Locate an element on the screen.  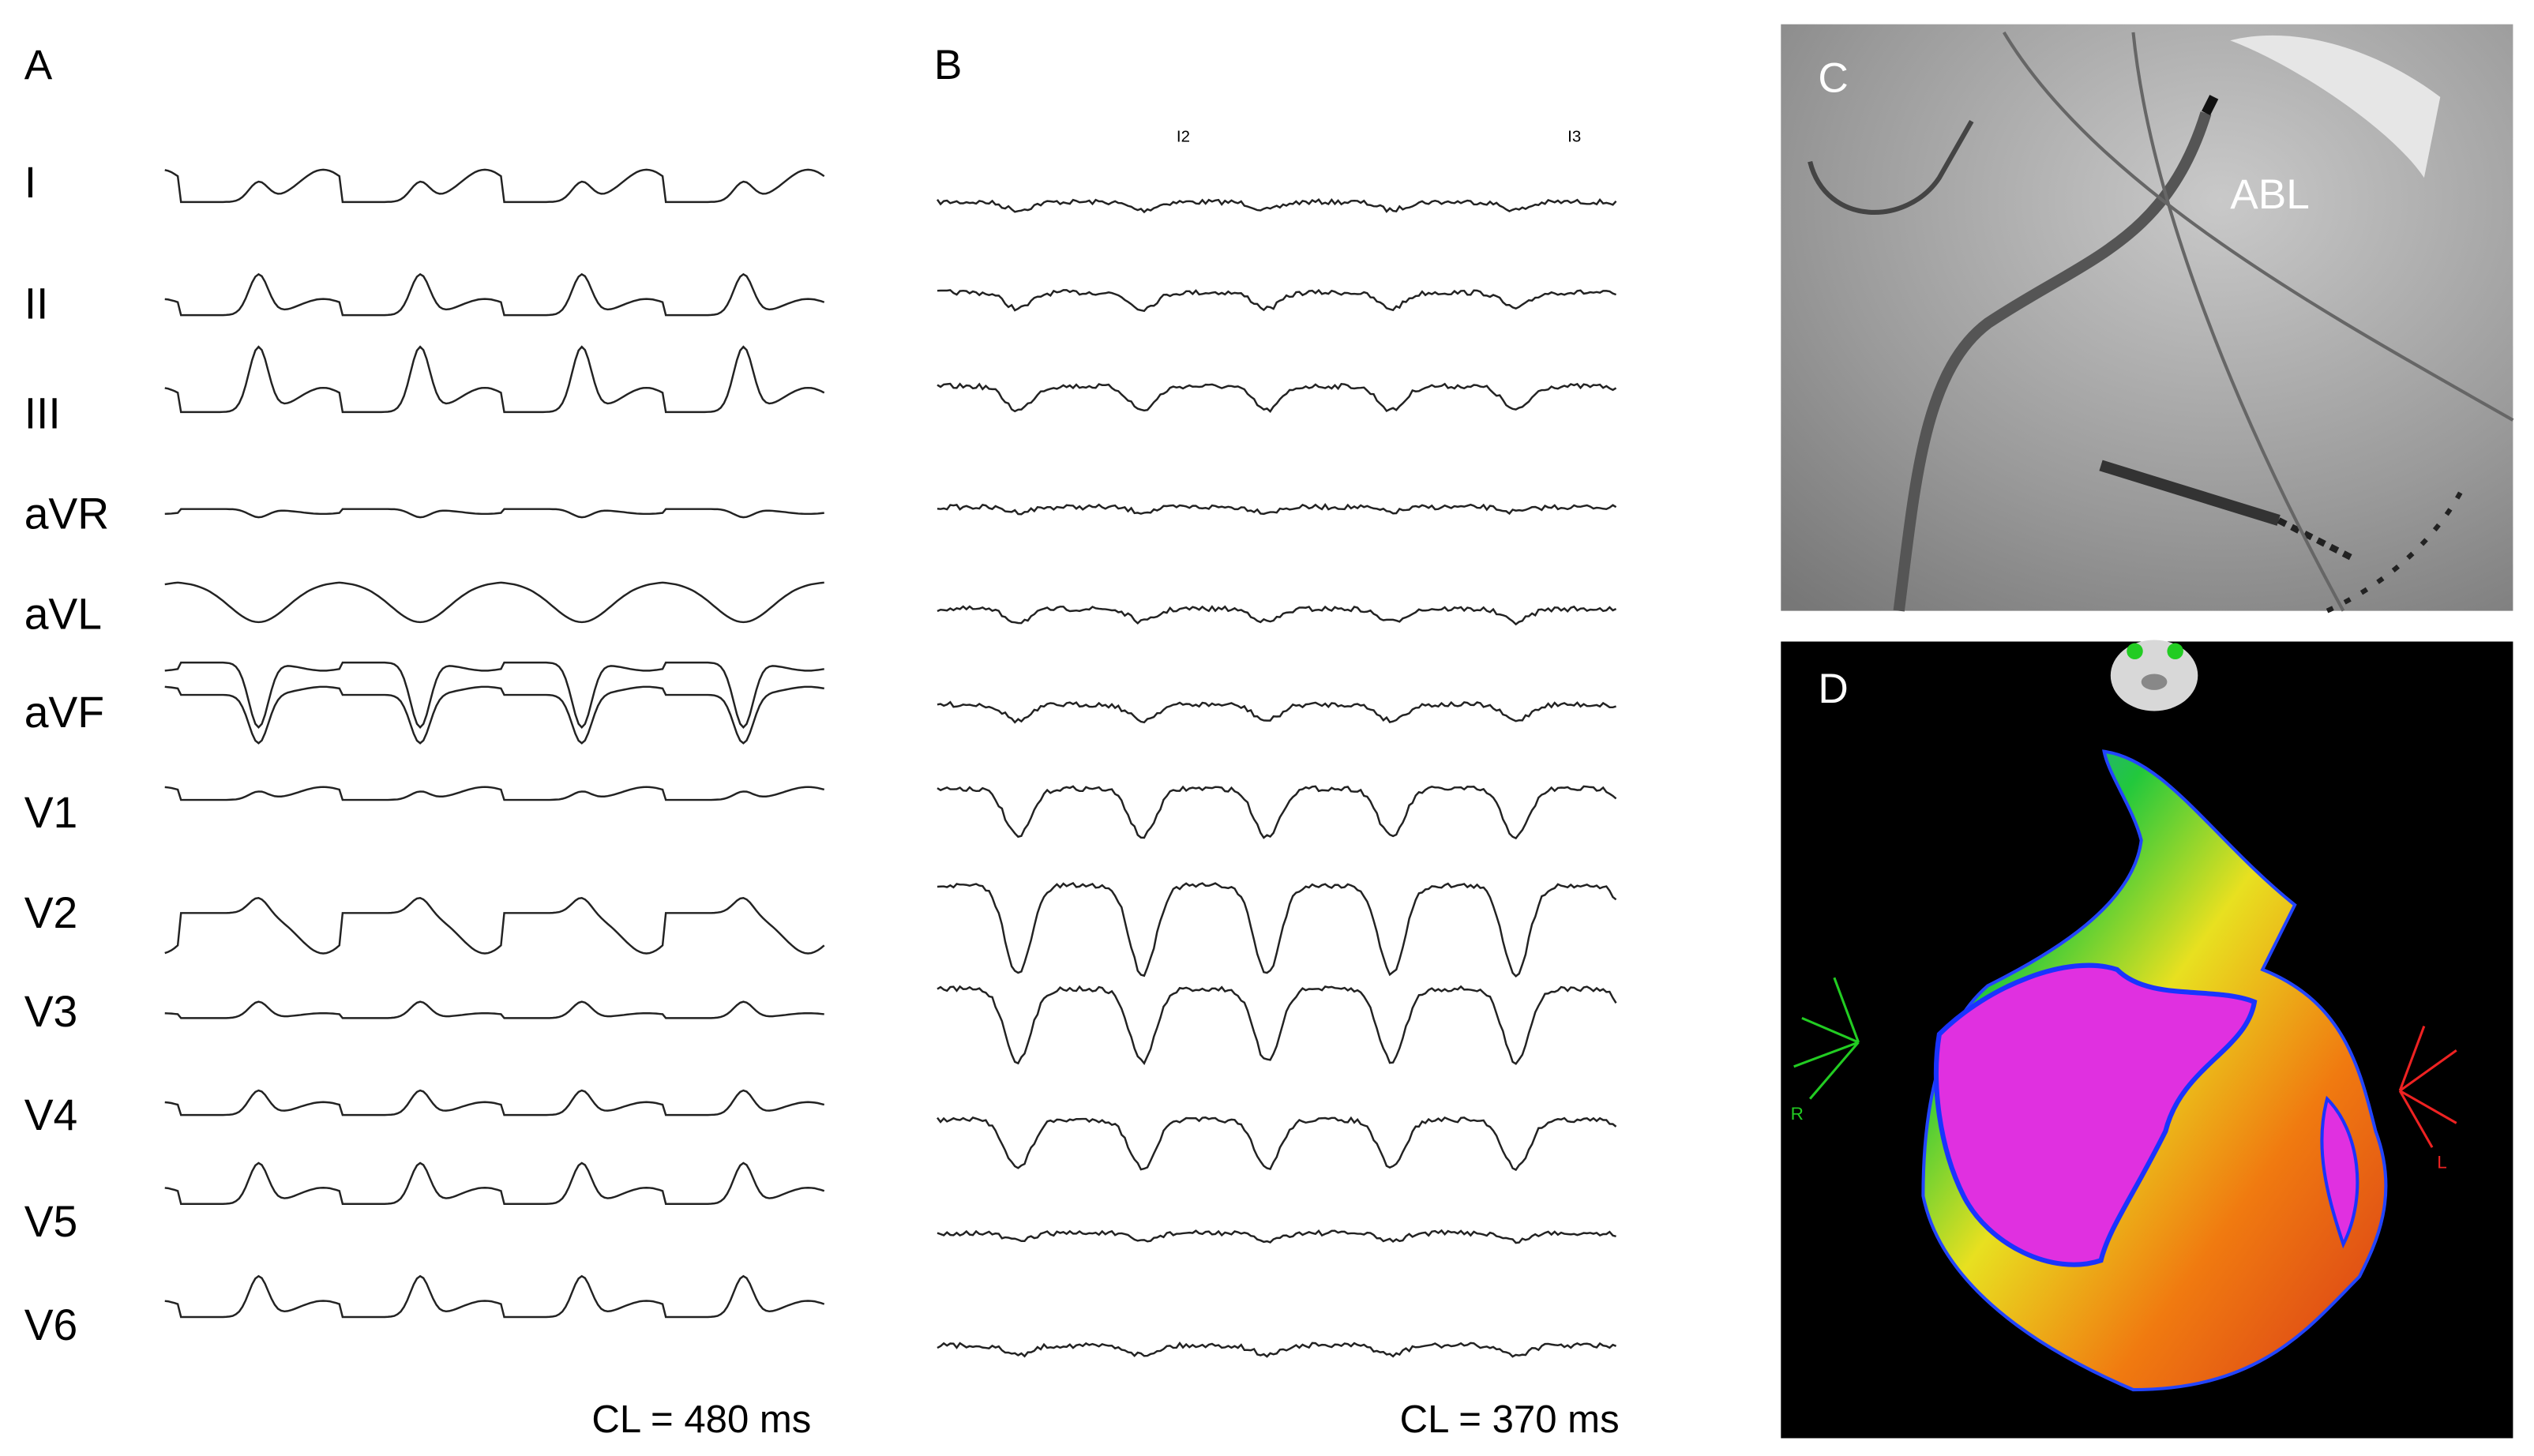
orientation-axes is located at coordinates (2125, 1062).